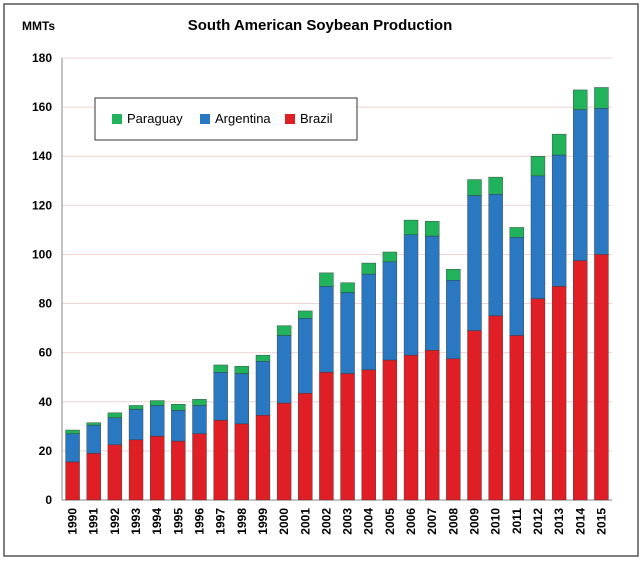 The width and height of the screenshot is (644, 566). What do you see at coordinates (42, 107) in the screenshot?
I see `y-tick-label: 160` at bounding box center [42, 107].